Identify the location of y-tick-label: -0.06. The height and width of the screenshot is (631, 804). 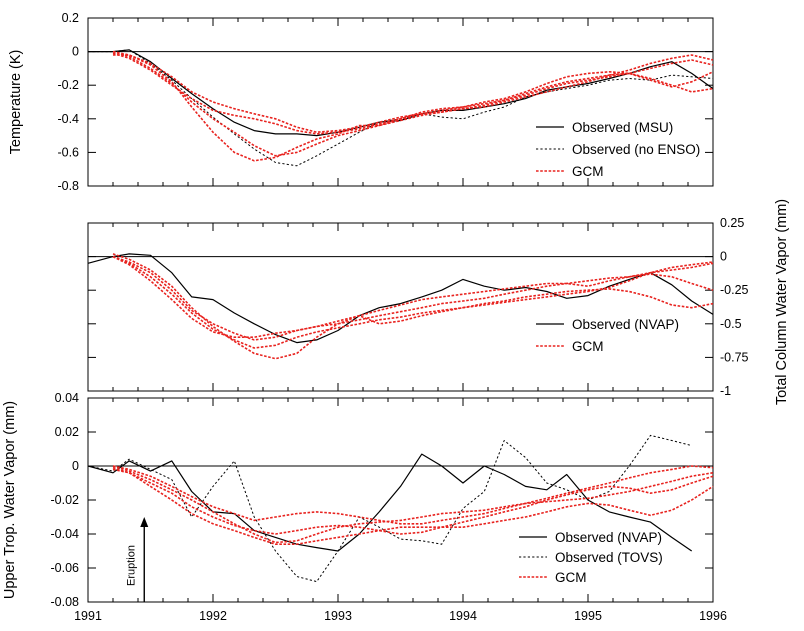
(65, 568).